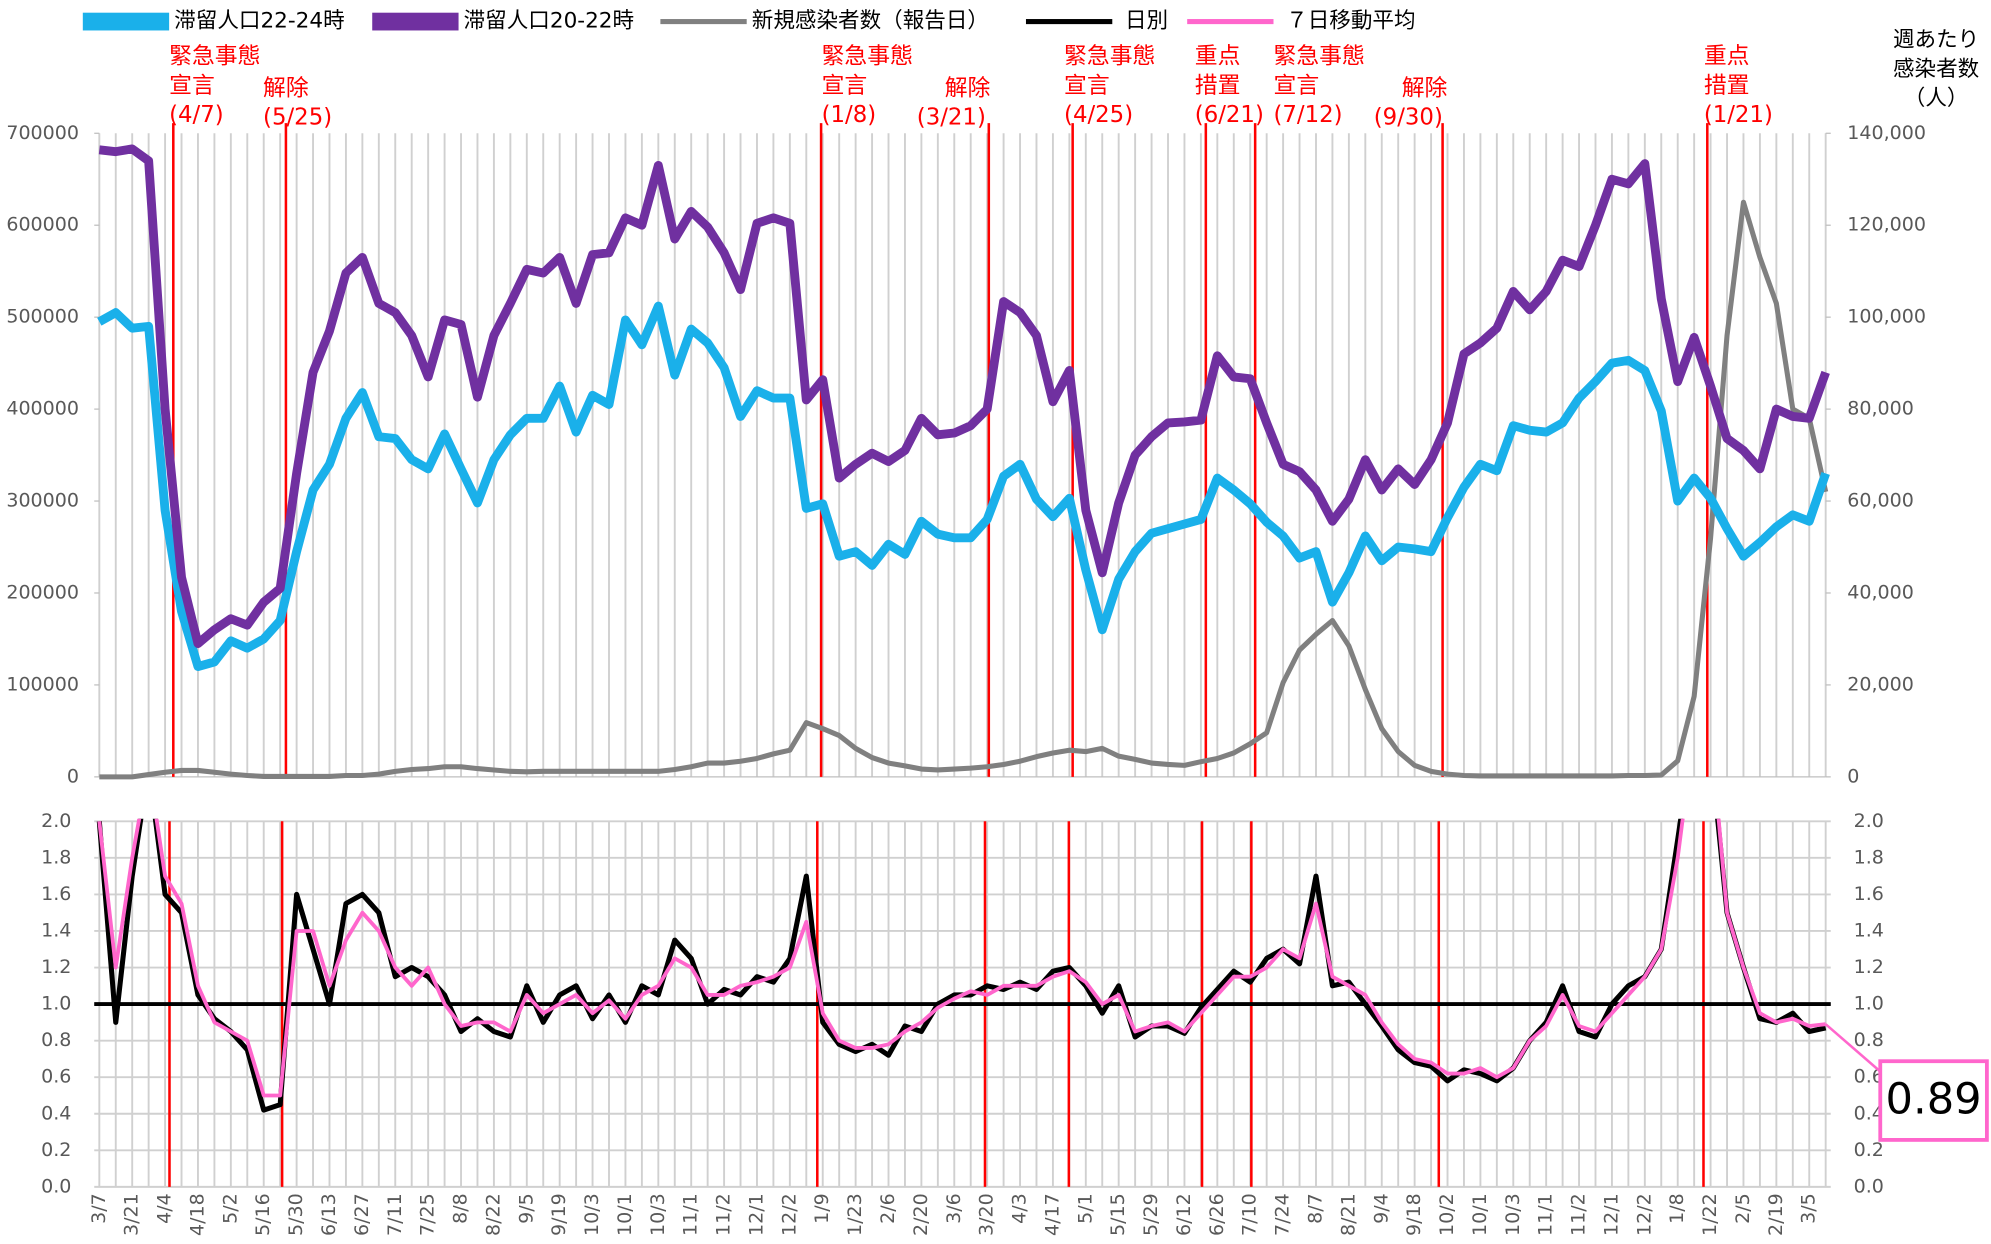 The height and width of the screenshot is (1244, 1991). Describe the element at coordinates (1307, 115) in the screenshot. I see `annotation: (7/12)` at that location.